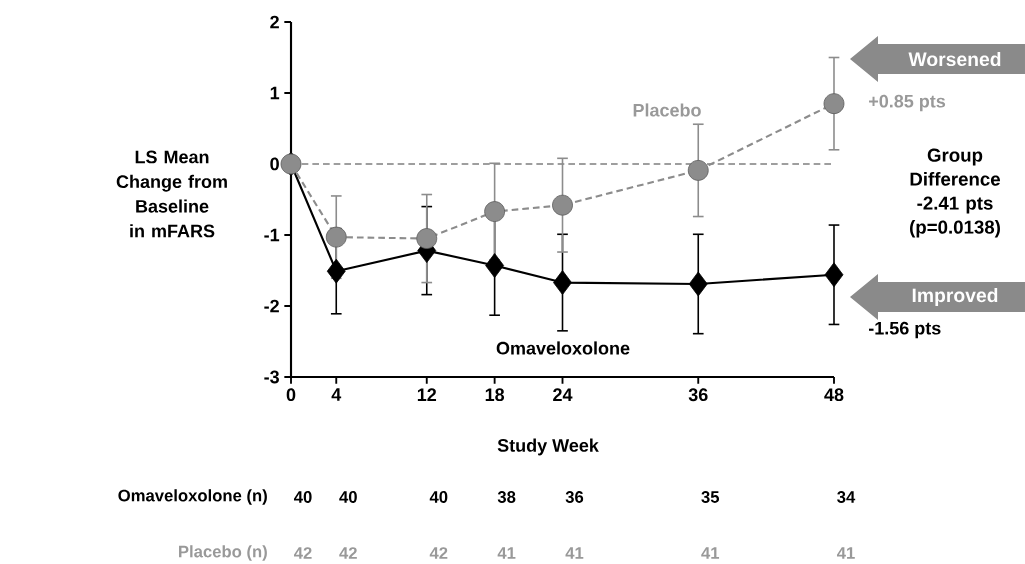 This screenshot has width=1025, height=564. What do you see at coordinates (955, 296) in the screenshot?
I see `text: Improved` at bounding box center [955, 296].